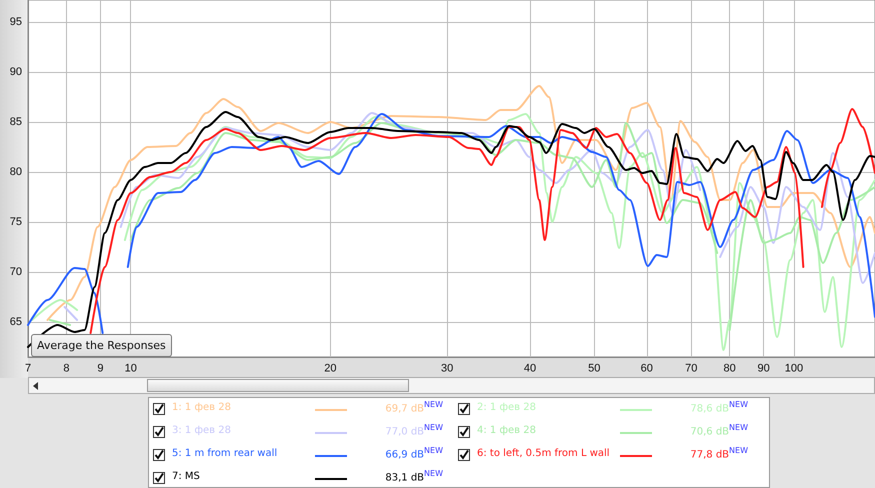 This screenshot has height=488, width=875. Describe the element at coordinates (201, 407) in the screenshot. I see `text: 1: 1 фев 28` at that location.